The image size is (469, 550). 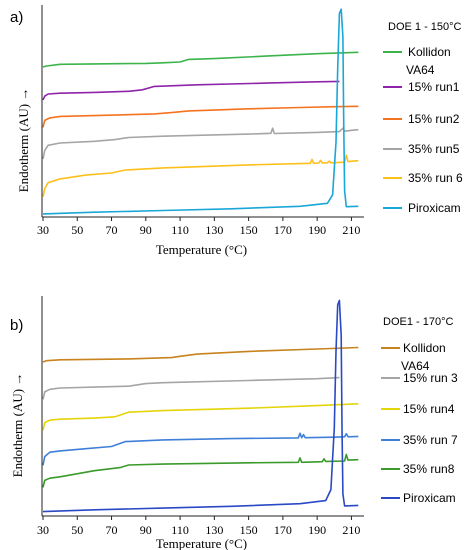 I want to click on legend-label: 35% run 6, so click(x=435, y=178).